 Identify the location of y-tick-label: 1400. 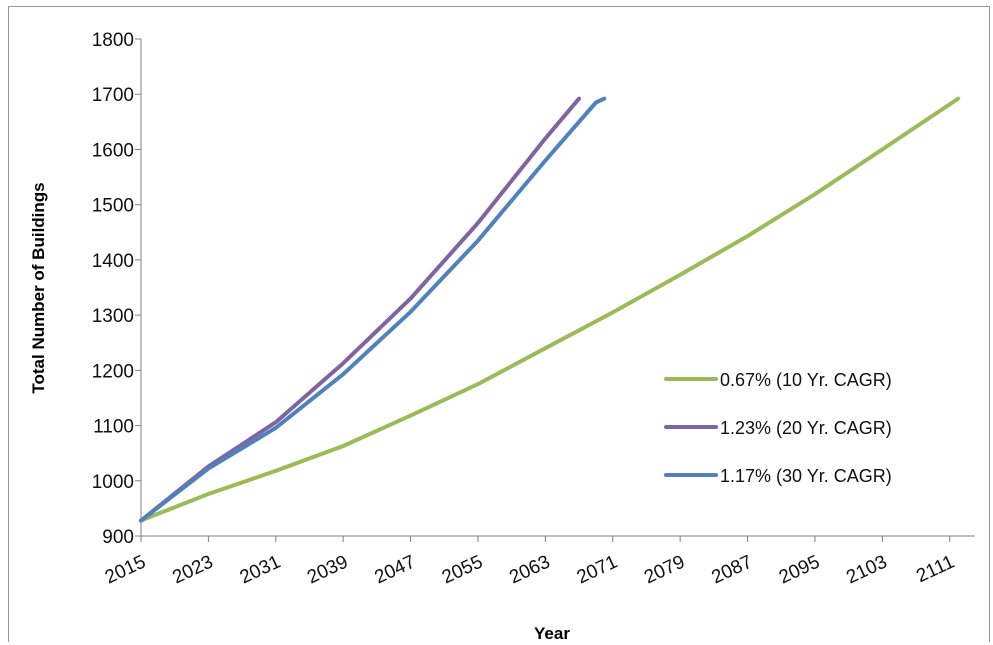
(113, 261).